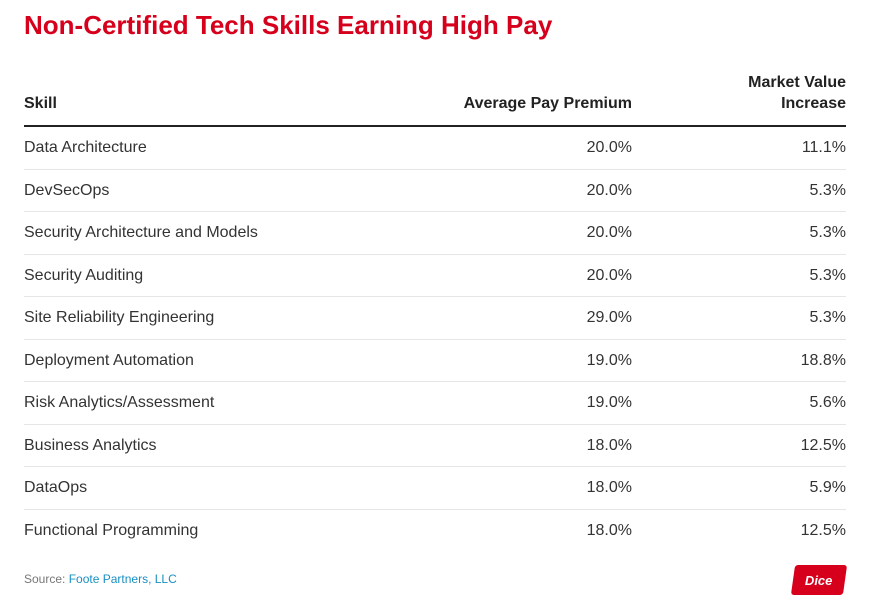  Describe the element at coordinates (609, 317) in the screenshot. I see `average-pay-premium-cell: 29.0%` at that location.